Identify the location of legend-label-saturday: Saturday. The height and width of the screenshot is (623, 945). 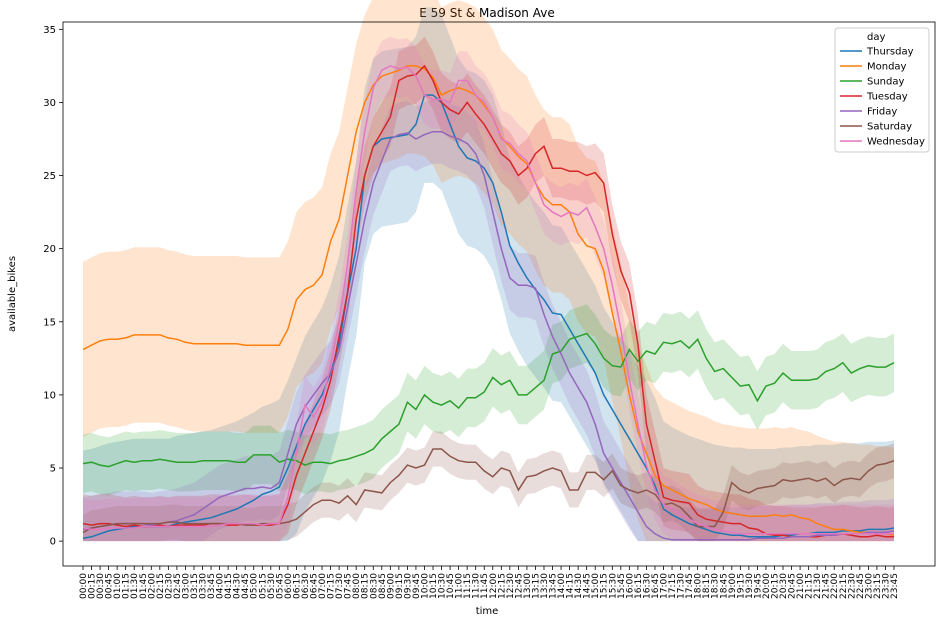
(889, 127).